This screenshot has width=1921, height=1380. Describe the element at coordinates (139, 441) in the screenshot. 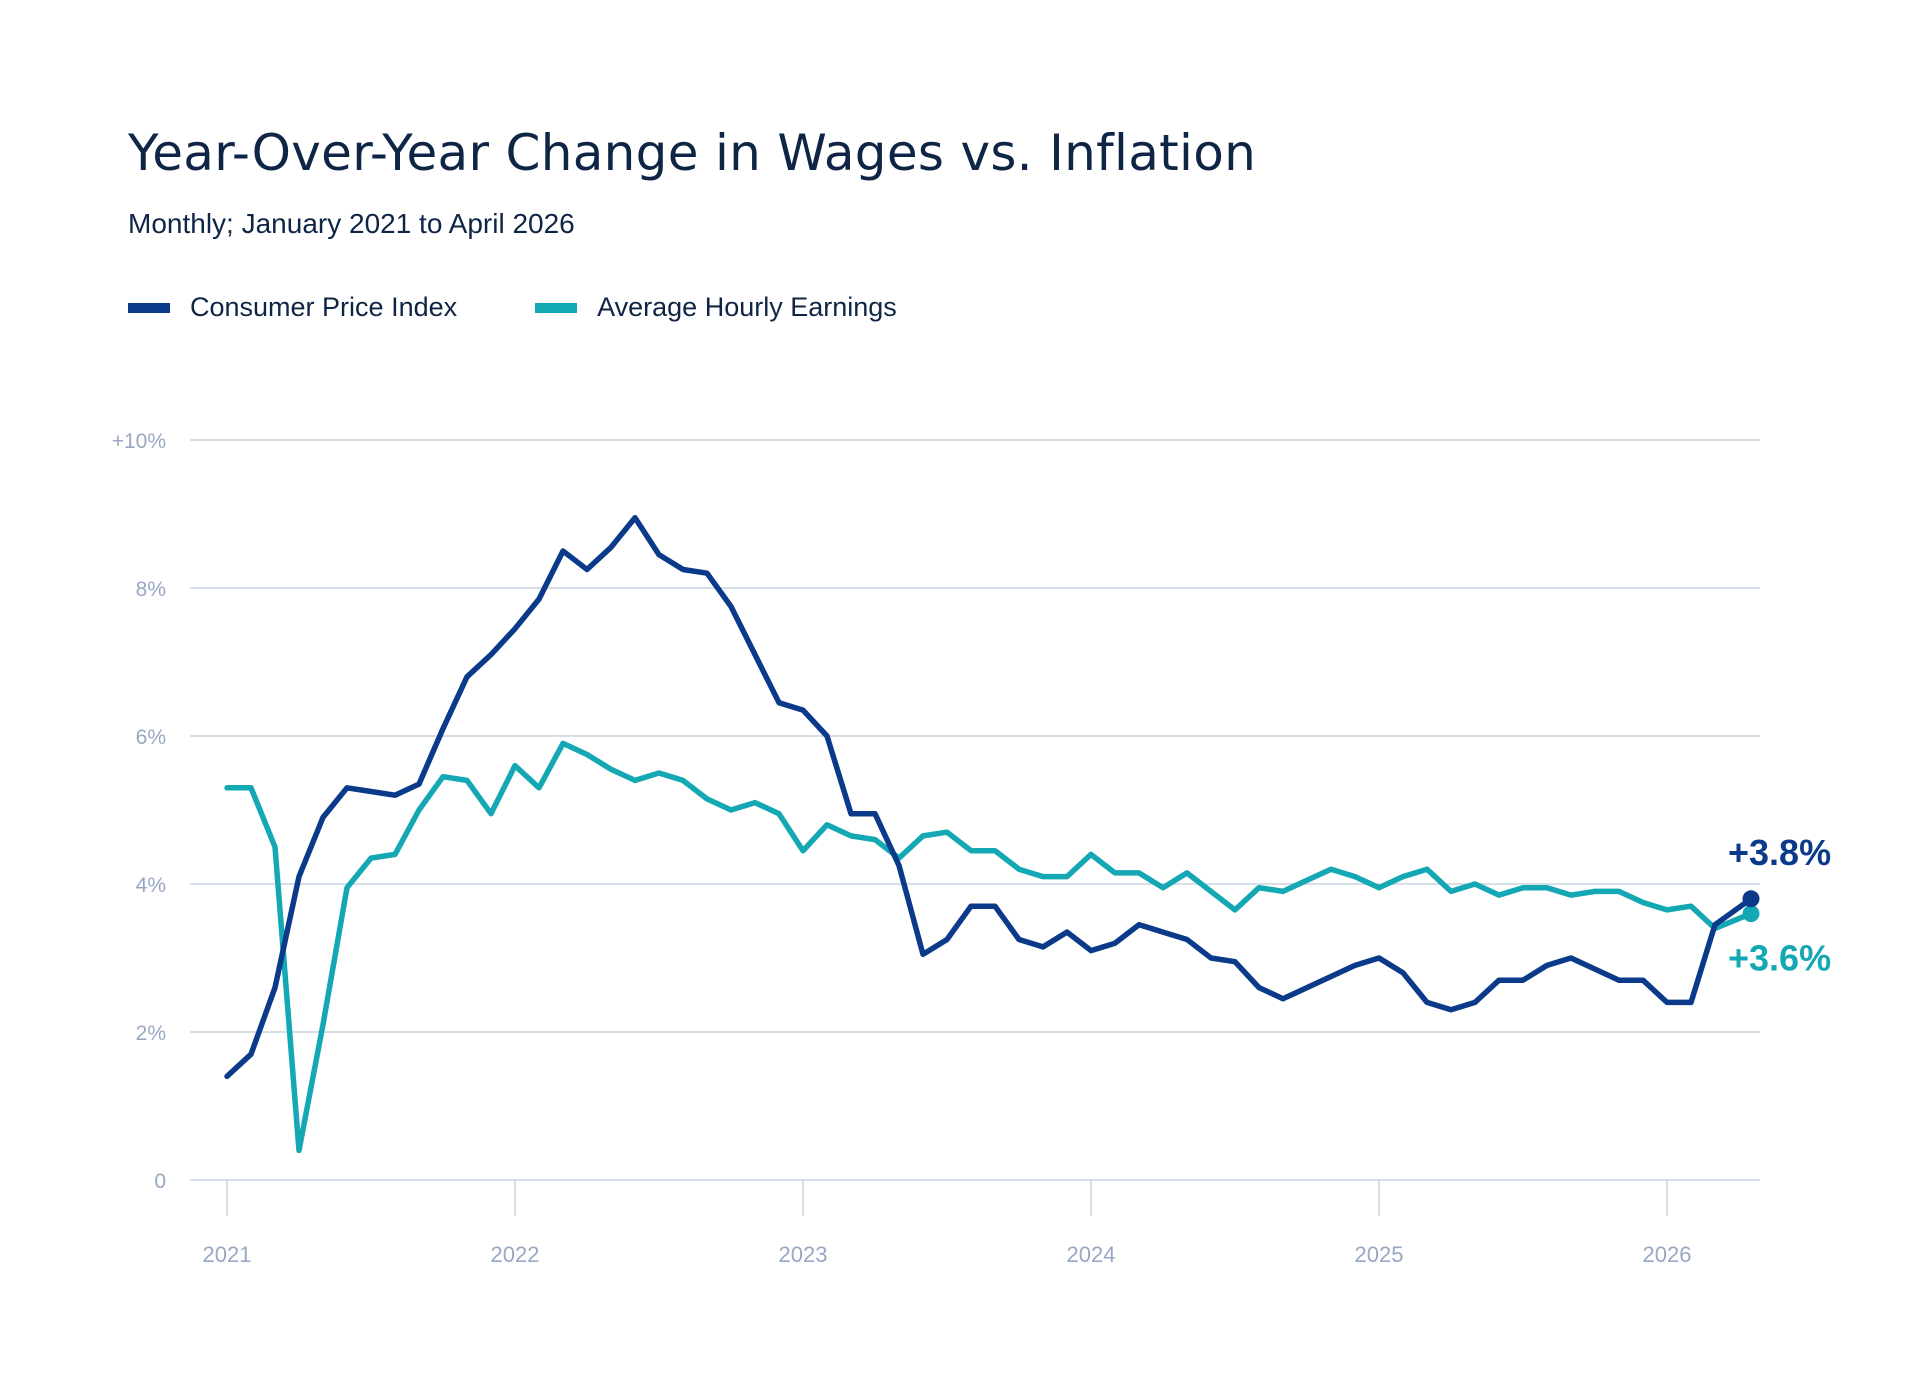

I see `y-tick-label: +10%` at that location.